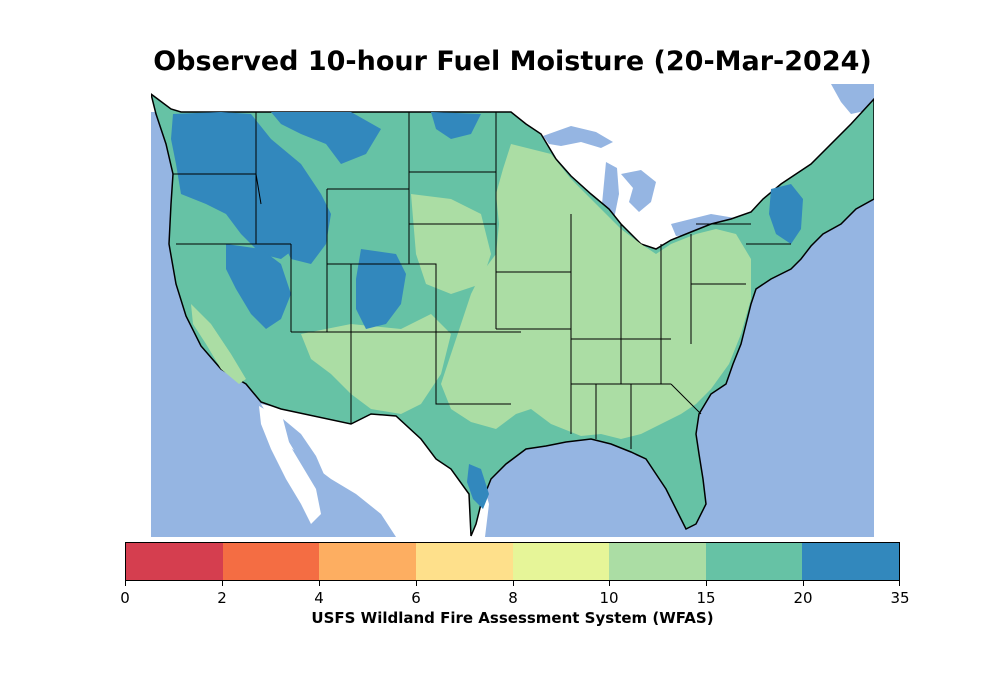 This screenshot has width=1000, height=700. I want to click on region-20-35-montana, so click(326, 138).